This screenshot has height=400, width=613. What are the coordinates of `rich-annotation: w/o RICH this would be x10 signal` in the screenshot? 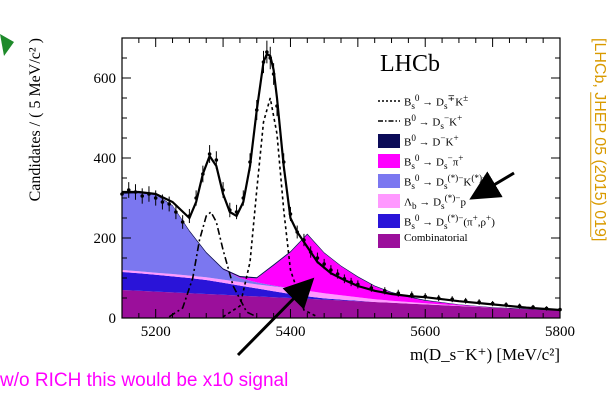 It's located at (144, 380).